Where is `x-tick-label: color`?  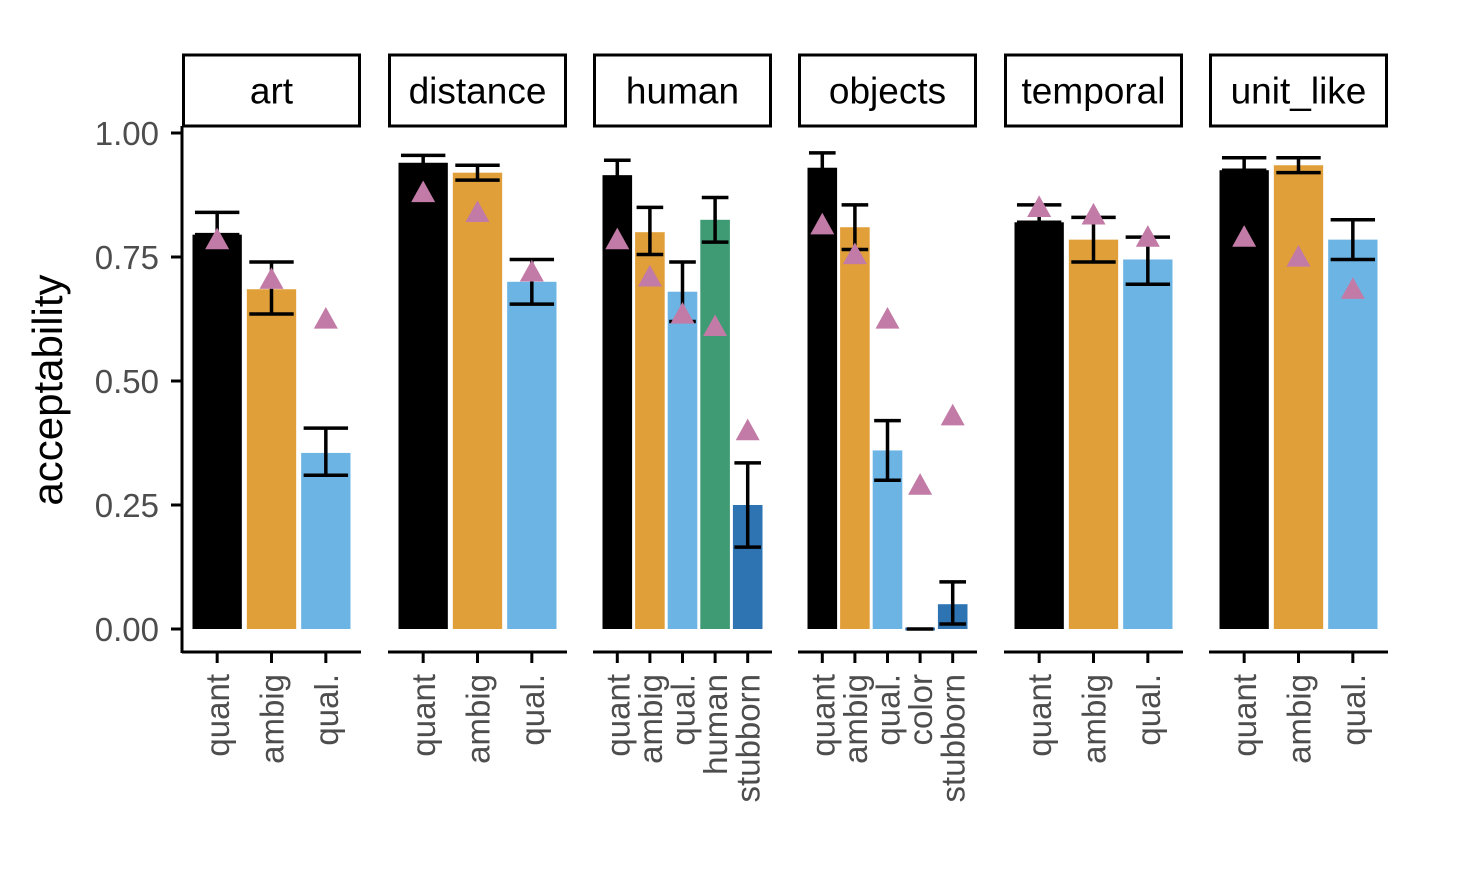
x-tick-label: color is located at coordinates (920, 710).